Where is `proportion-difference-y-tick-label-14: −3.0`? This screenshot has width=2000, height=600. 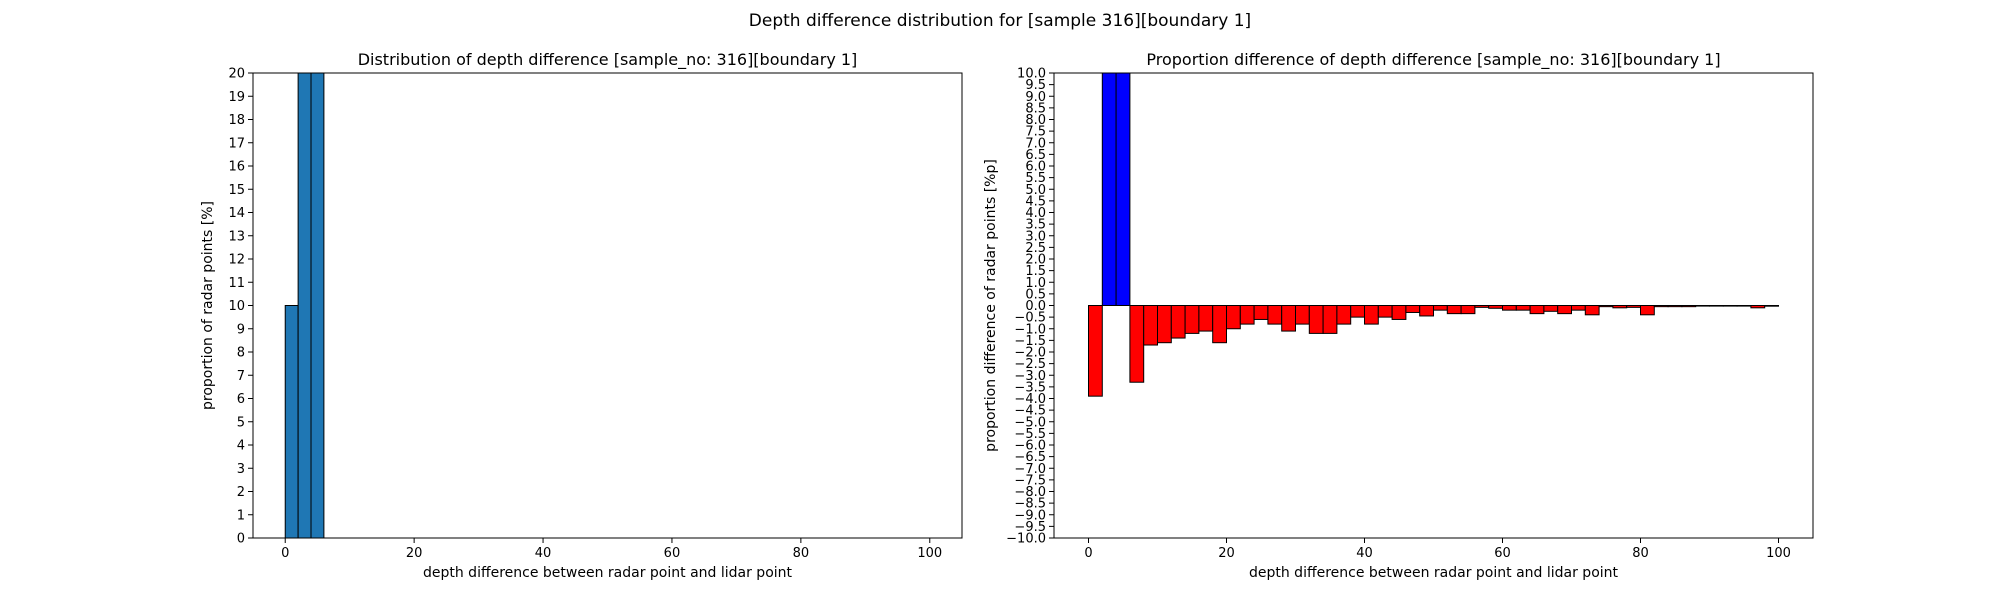
proportion-difference-y-tick-label-14: −3.0 is located at coordinates (1030, 376).